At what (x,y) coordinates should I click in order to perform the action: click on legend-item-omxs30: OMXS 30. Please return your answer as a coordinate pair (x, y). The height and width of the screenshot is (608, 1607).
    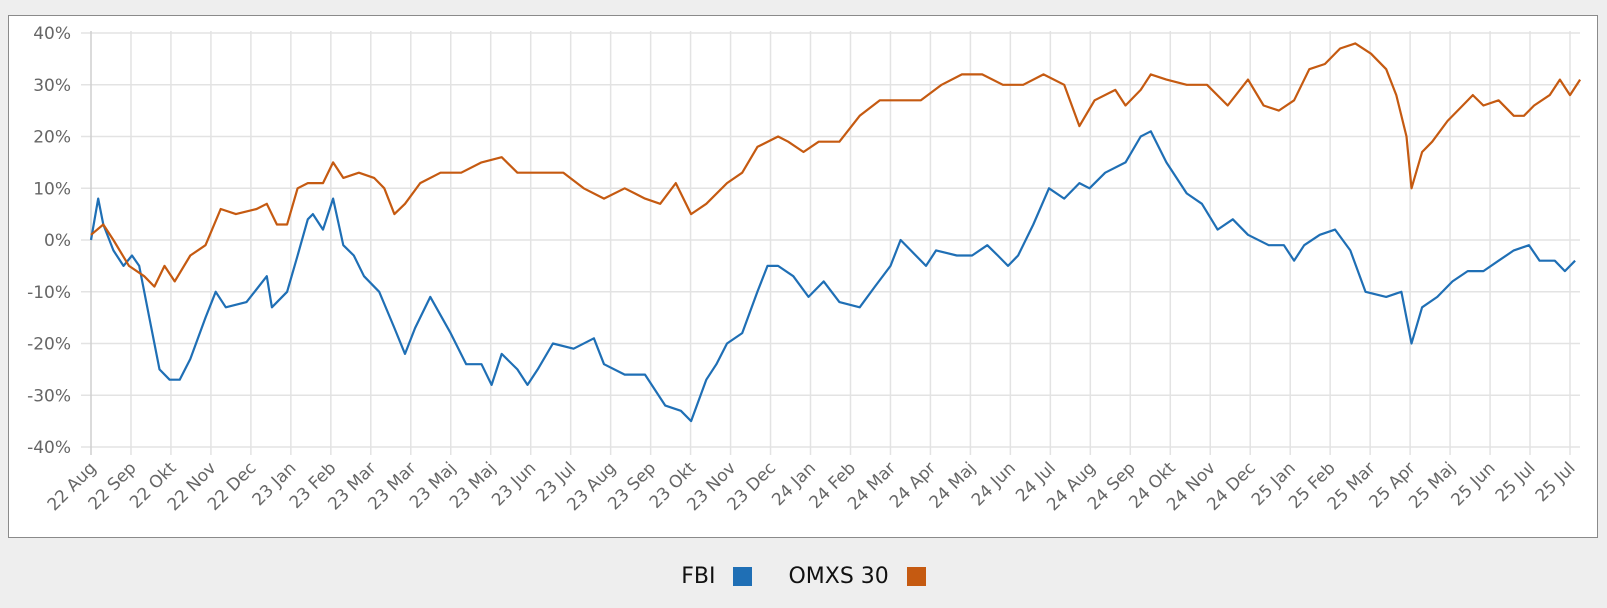
    Looking at the image, I should click on (857, 576).